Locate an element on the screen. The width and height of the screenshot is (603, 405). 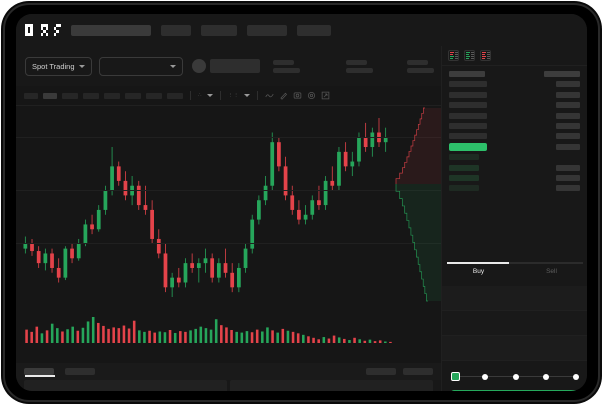
orderbook-view-tabs is located at coordinates (514, 56).